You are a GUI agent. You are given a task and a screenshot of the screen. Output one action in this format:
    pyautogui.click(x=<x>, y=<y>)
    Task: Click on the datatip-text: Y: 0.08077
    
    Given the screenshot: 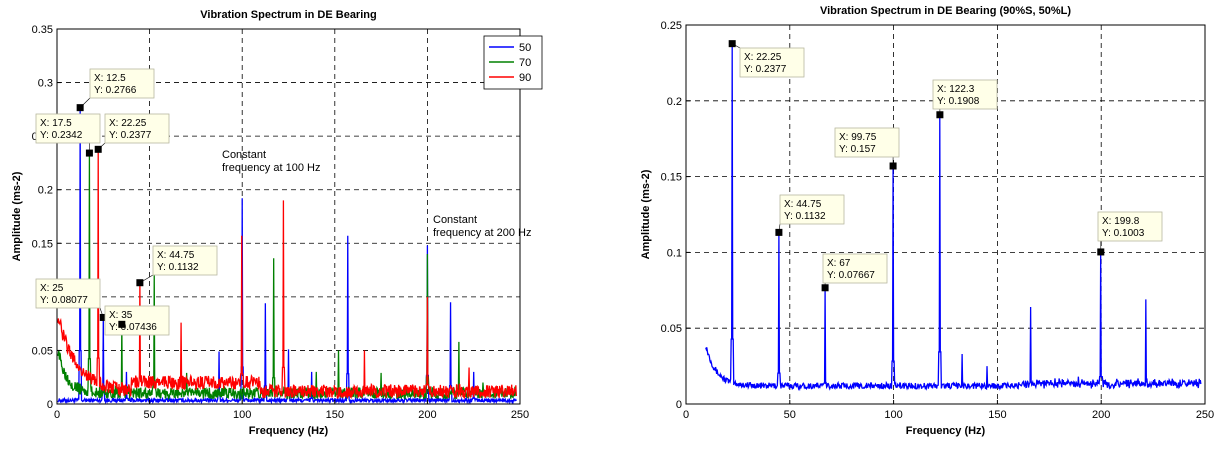 What is the action you would take?
    pyautogui.click(x=64, y=300)
    